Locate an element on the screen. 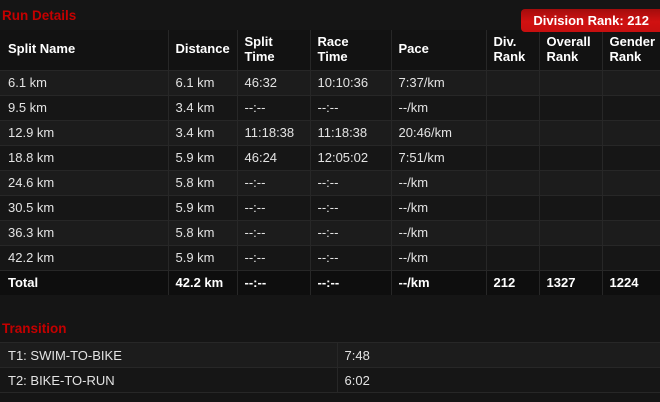  column-header-div-rank: Div. Rank is located at coordinates (512, 50).